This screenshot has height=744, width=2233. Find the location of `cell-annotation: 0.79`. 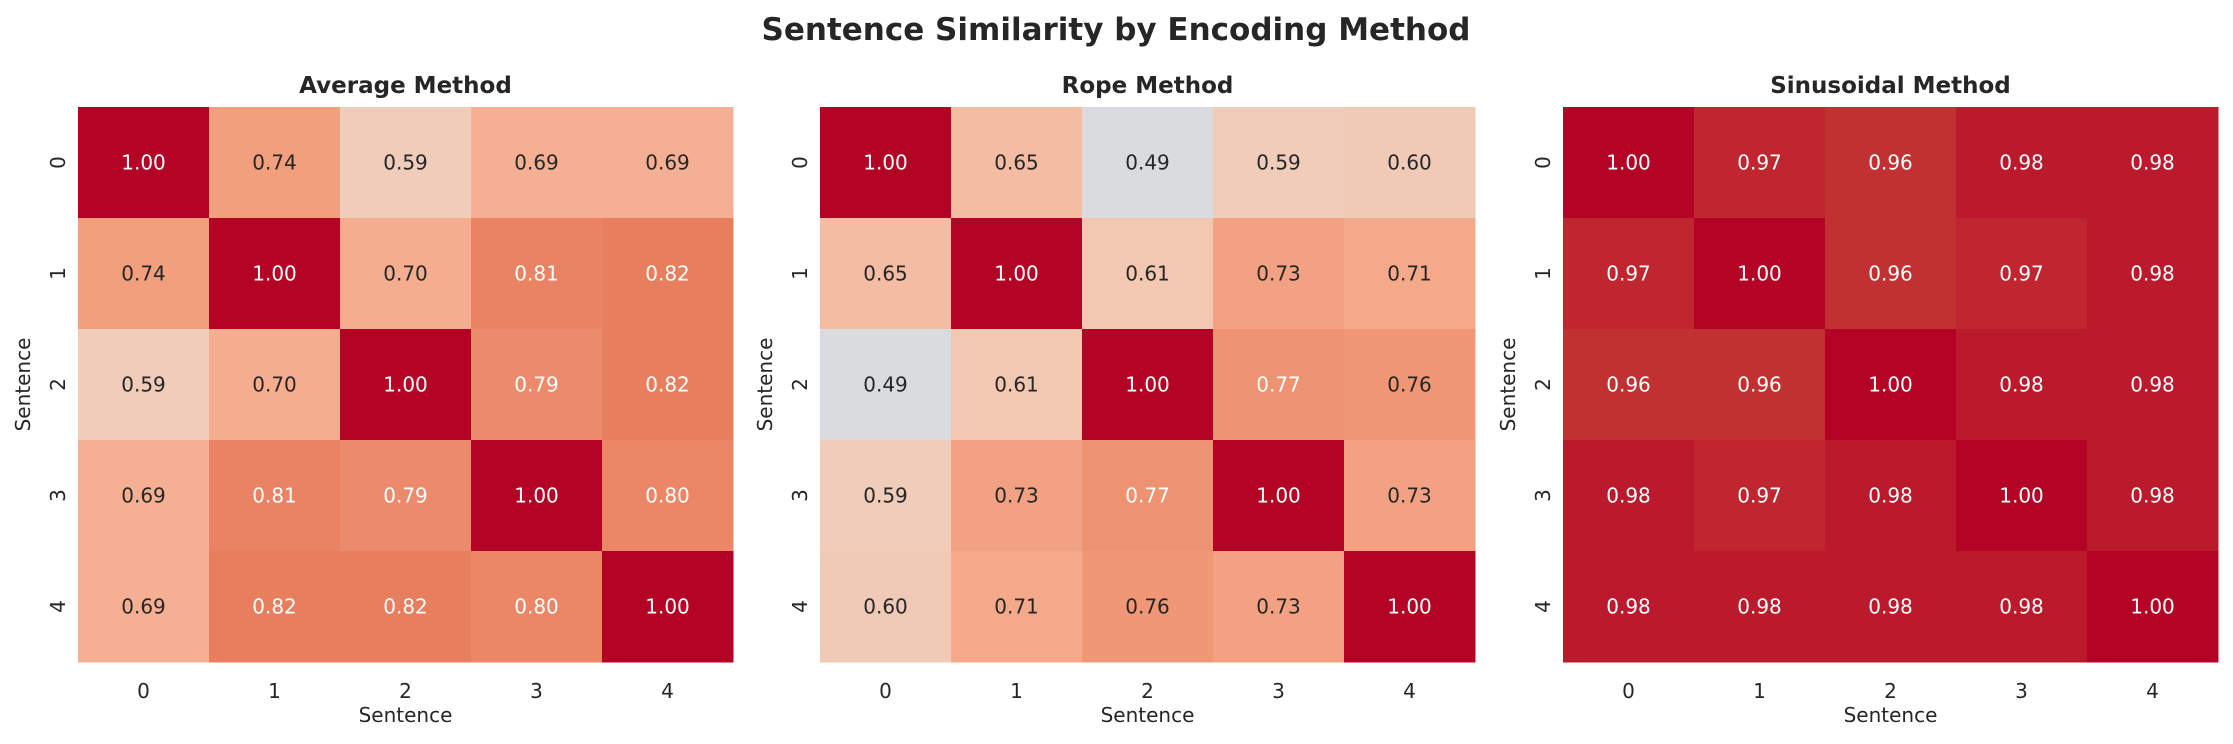

cell-annotation: 0.79 is located at coordinates (536, 385).